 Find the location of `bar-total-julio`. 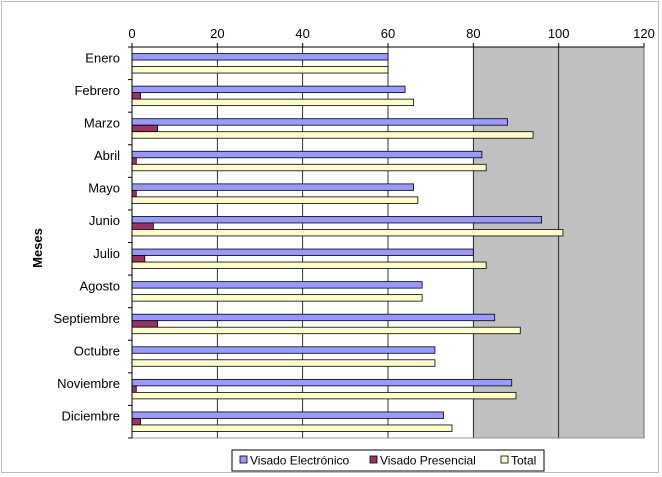

bar-total-julio is located at coordinates (309, 265).